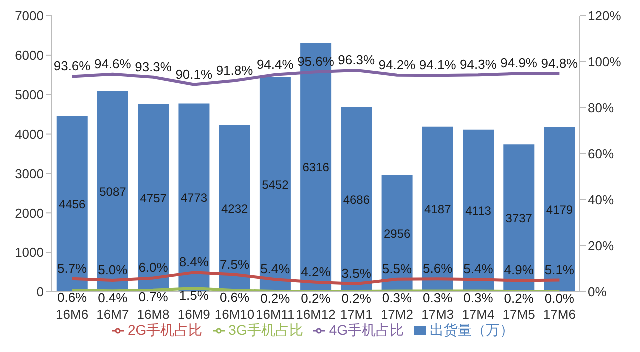 This screenshot has width=640, height=352. I want to click on data-label: 5.5%, so click(397, 268).